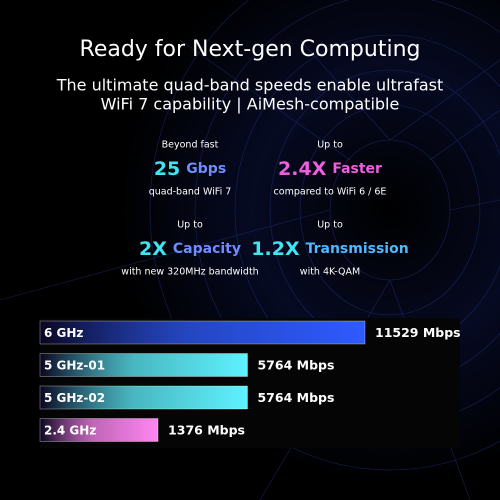 The image size is (500, 500). I want to click on bar-label: 5 GHz-02, so click(74, 398).